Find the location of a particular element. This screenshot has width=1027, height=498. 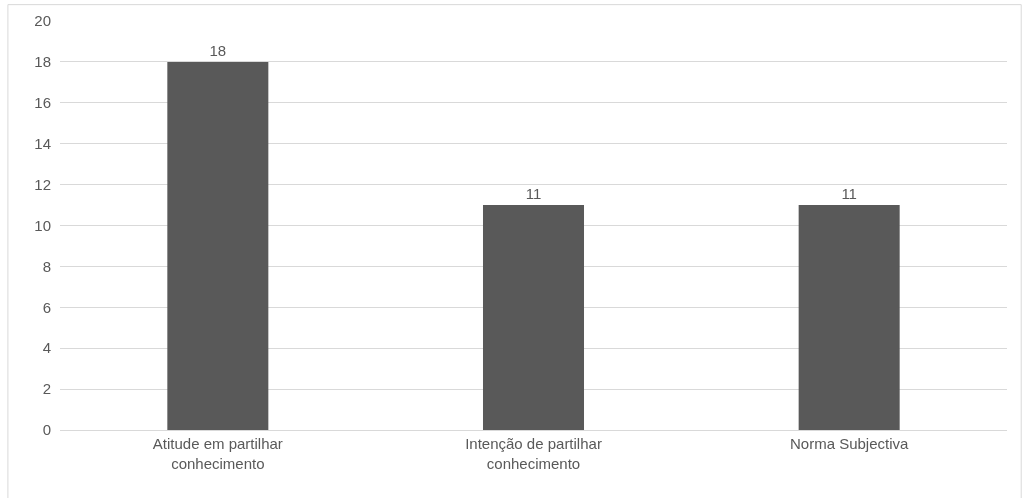

y-tick-label: 20 is located at coordinates (42, 21).